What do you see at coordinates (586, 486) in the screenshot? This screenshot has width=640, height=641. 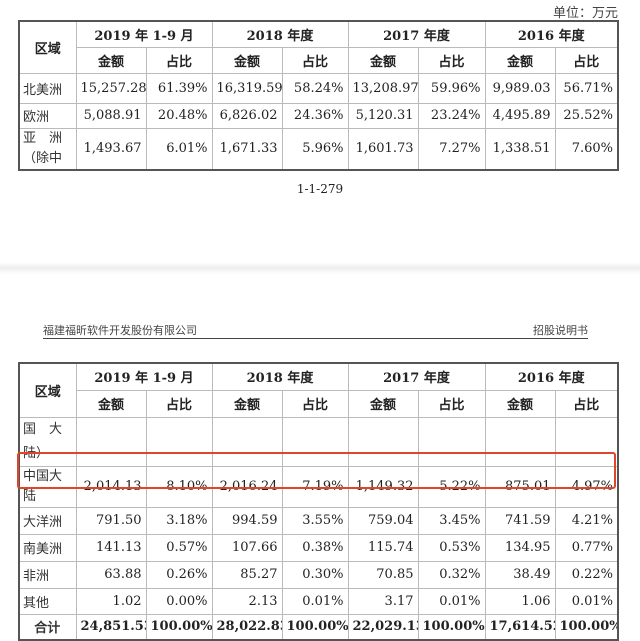 I see `ratio-cell: 4.97%` at bounding box center [586, 486].